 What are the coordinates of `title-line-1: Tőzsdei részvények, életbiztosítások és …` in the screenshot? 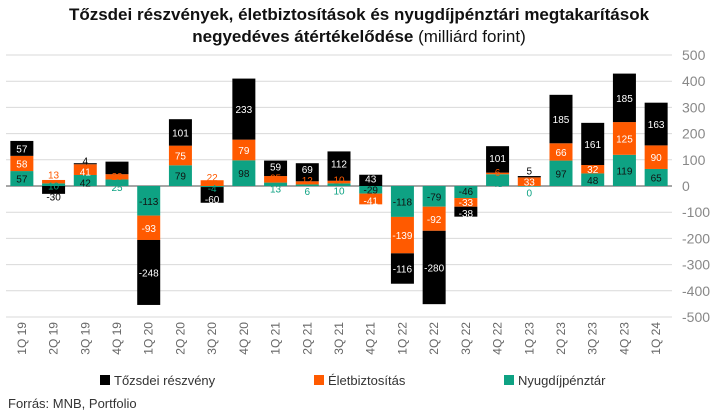 It's located at (359, 14).